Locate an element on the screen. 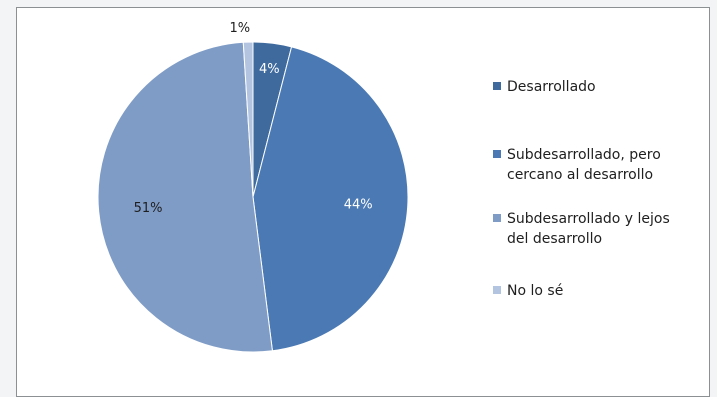 The height and width of the screenshot is (397, 717). pie-slice-no-lo-se is located at coordinates (248, 119).